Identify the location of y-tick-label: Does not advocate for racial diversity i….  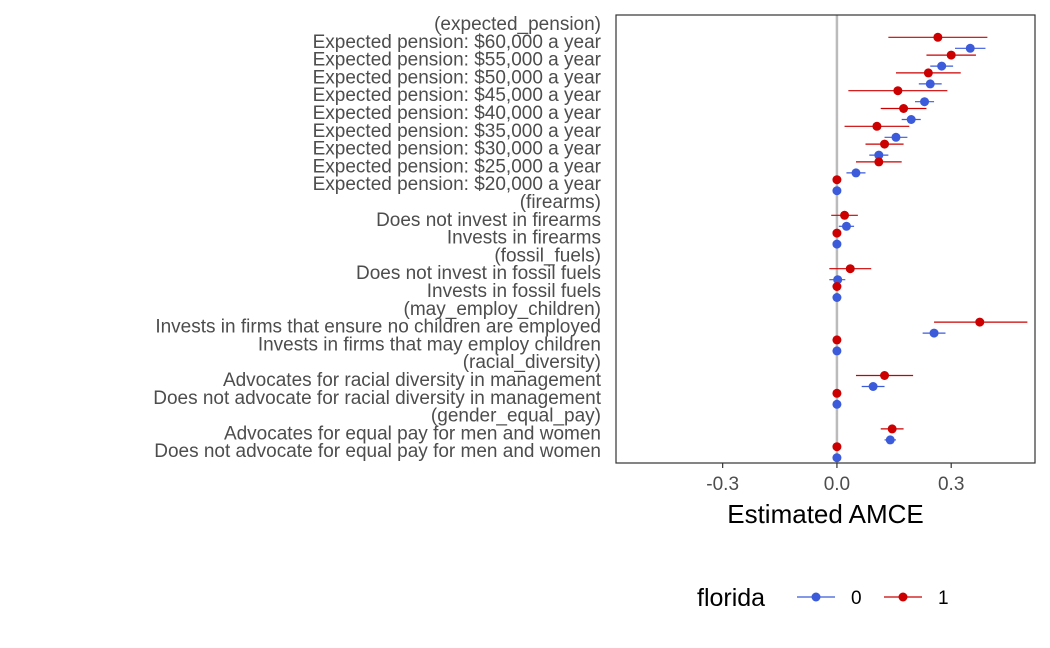
(377, 398).